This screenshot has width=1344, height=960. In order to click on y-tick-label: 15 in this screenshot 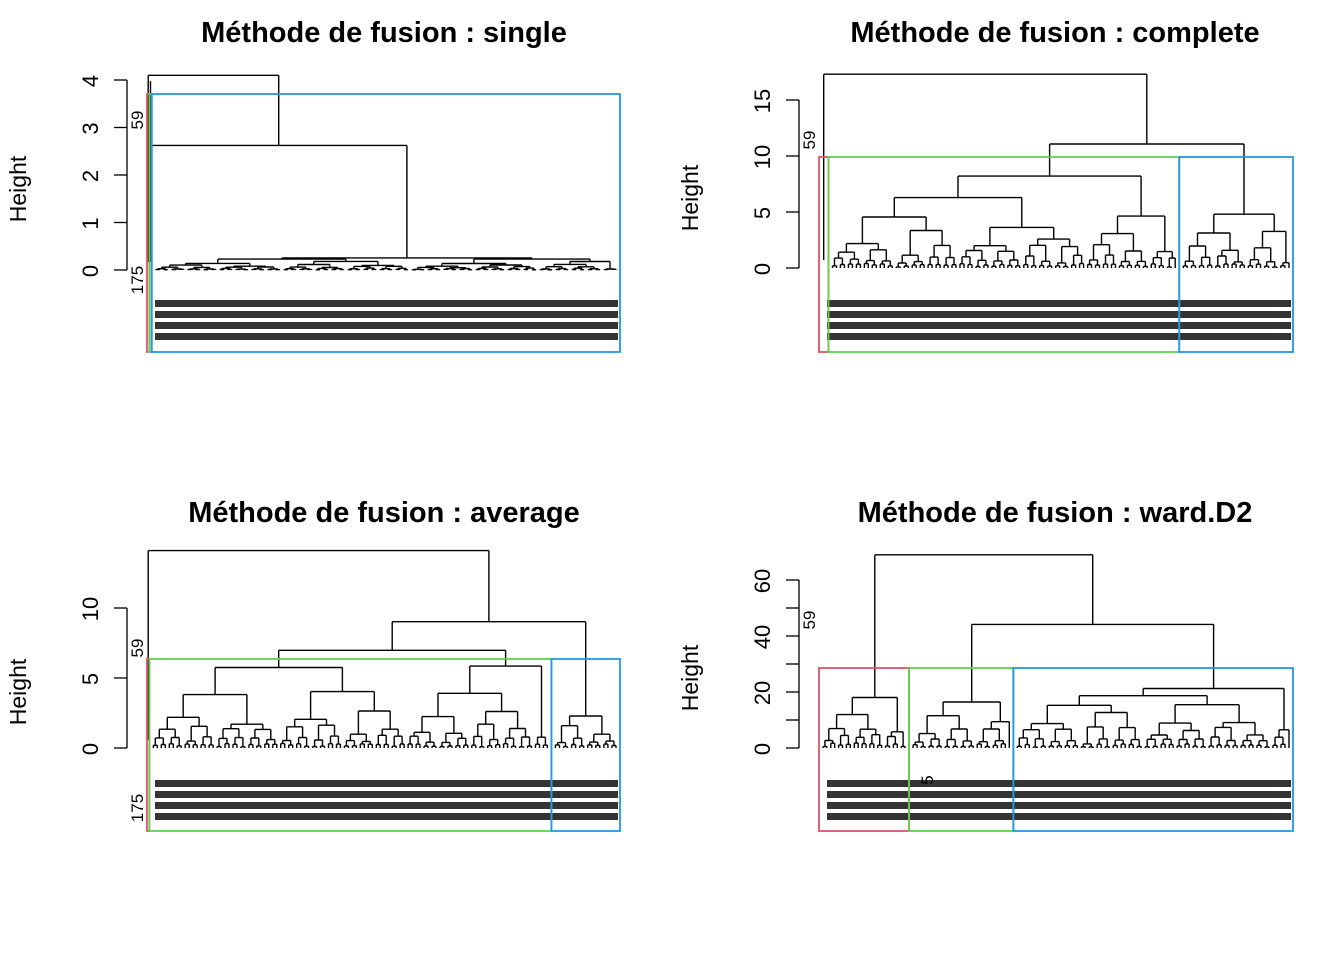, I will do `click(762, 101)`.